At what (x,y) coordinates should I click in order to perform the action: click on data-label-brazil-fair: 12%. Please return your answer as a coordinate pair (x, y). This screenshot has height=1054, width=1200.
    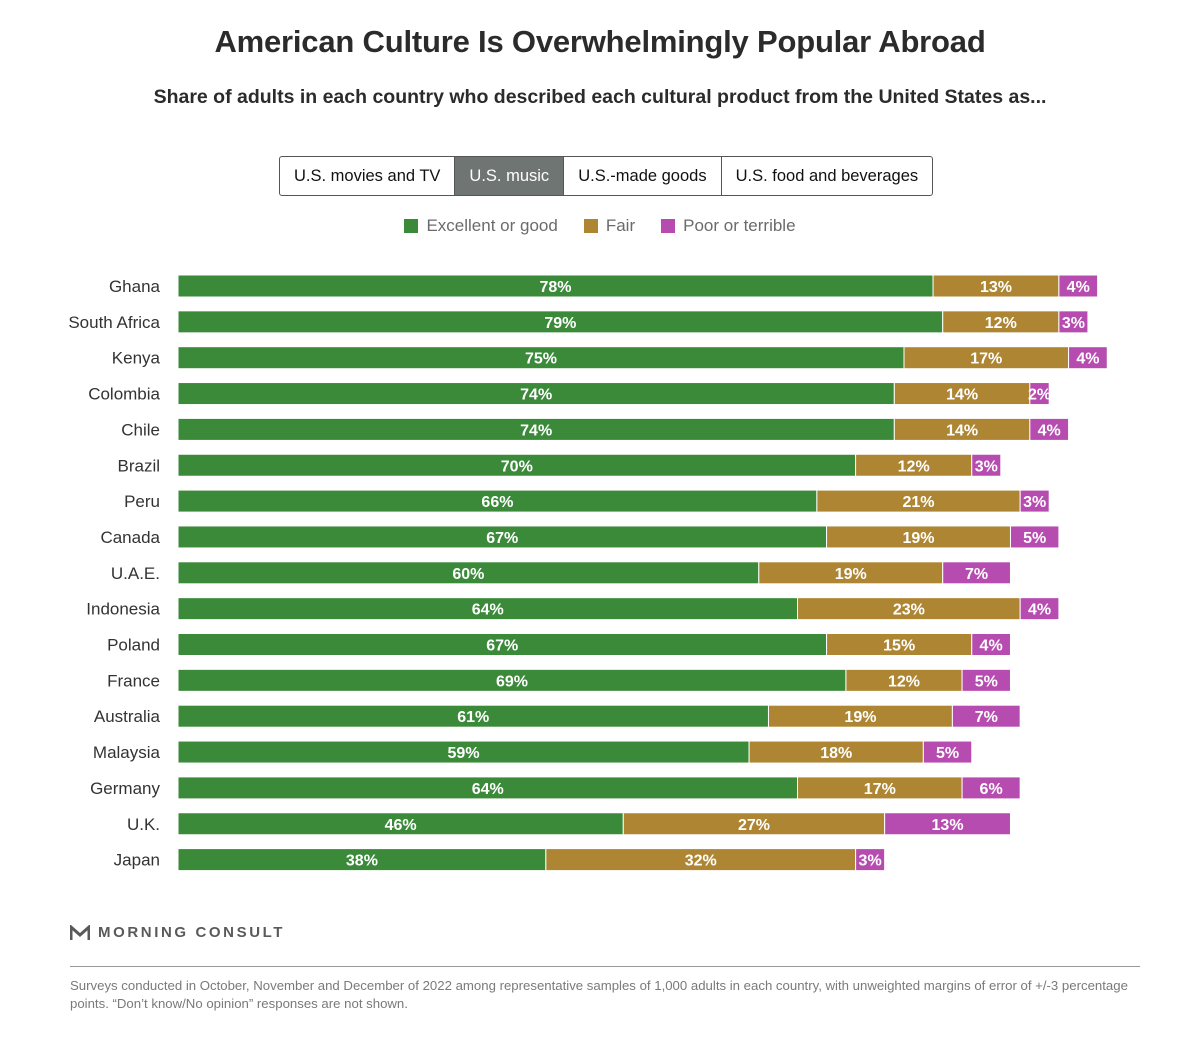
    Looking at the image, I should click on (914, 466).